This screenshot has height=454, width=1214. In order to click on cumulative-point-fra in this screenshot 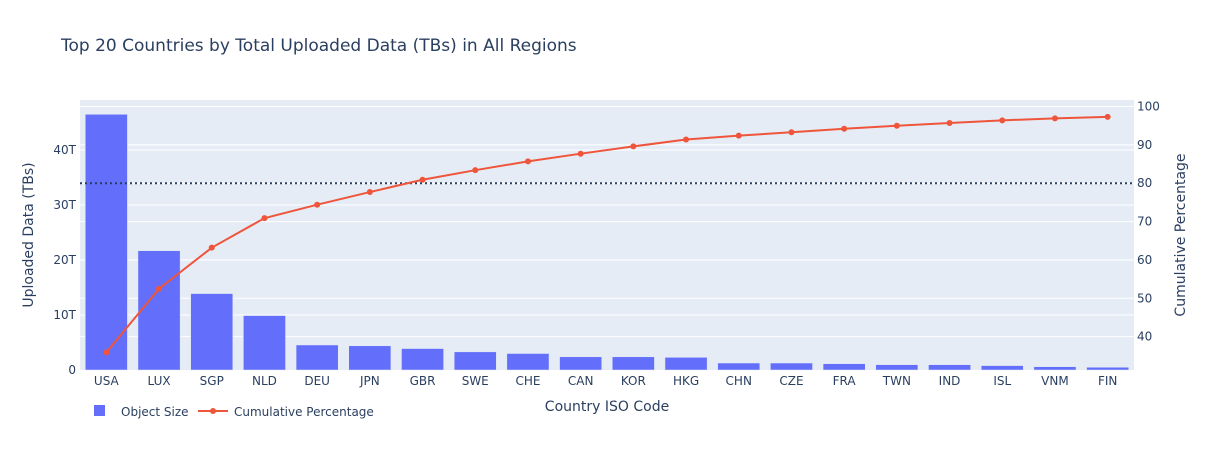, I will do `click(844, 128)`.